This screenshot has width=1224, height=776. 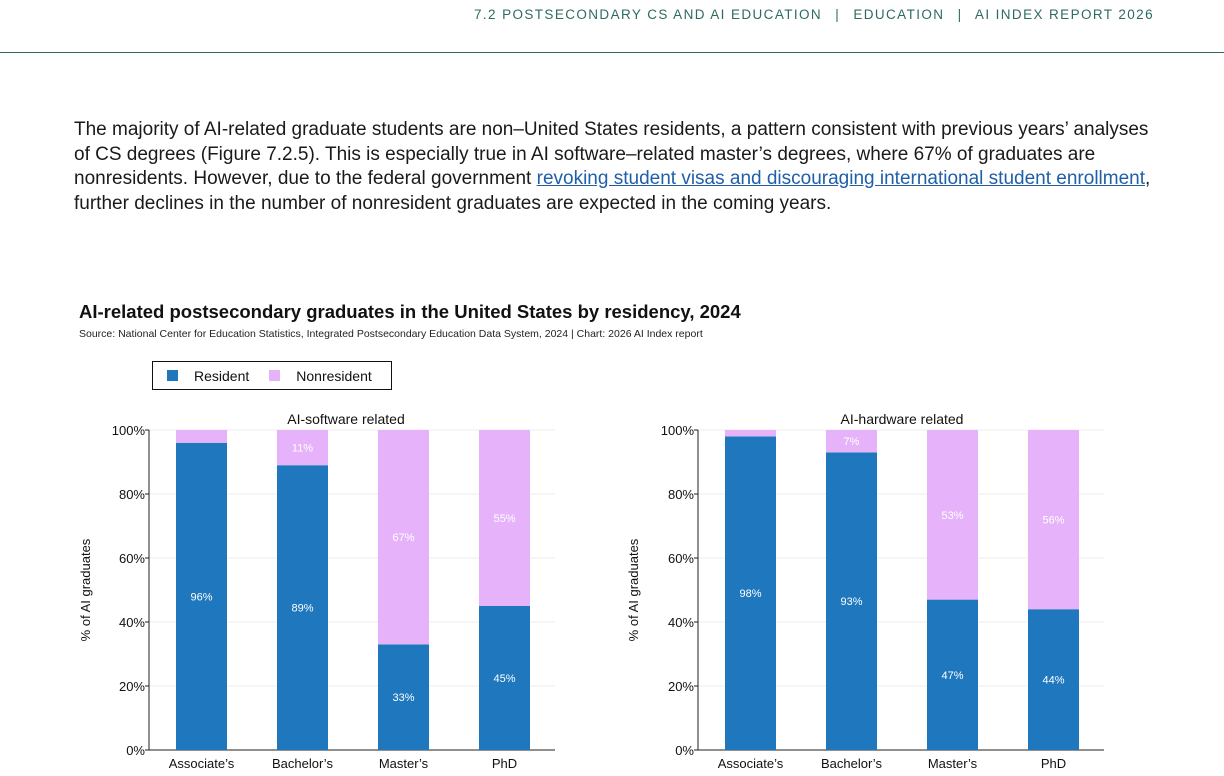 I want to click on header-report: AI INDEX REPORT 2026, so click(x=1064, y=14).